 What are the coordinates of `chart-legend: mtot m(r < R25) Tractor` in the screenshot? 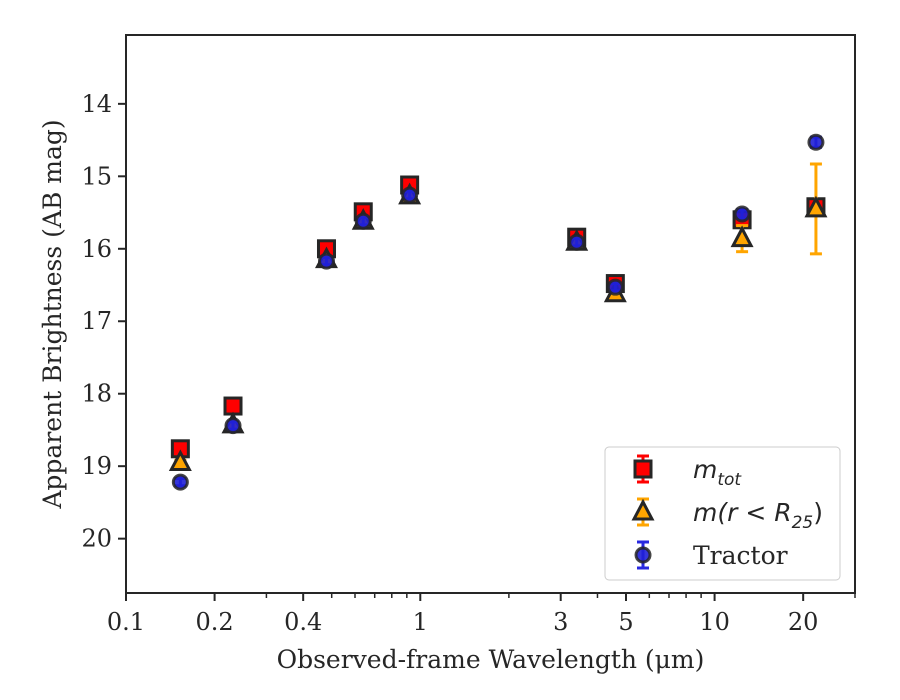 It's located at (722, 513).